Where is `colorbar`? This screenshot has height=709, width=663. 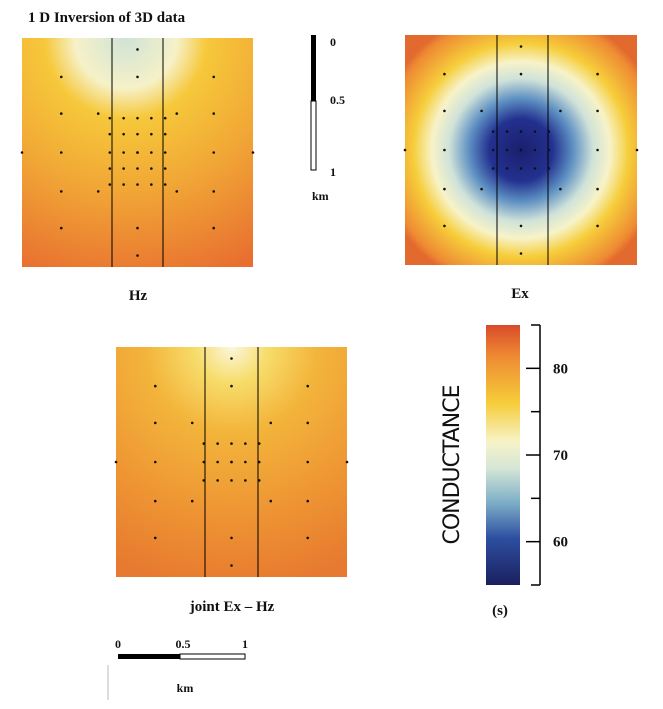
colorbar is located at coordinates (503, 455).